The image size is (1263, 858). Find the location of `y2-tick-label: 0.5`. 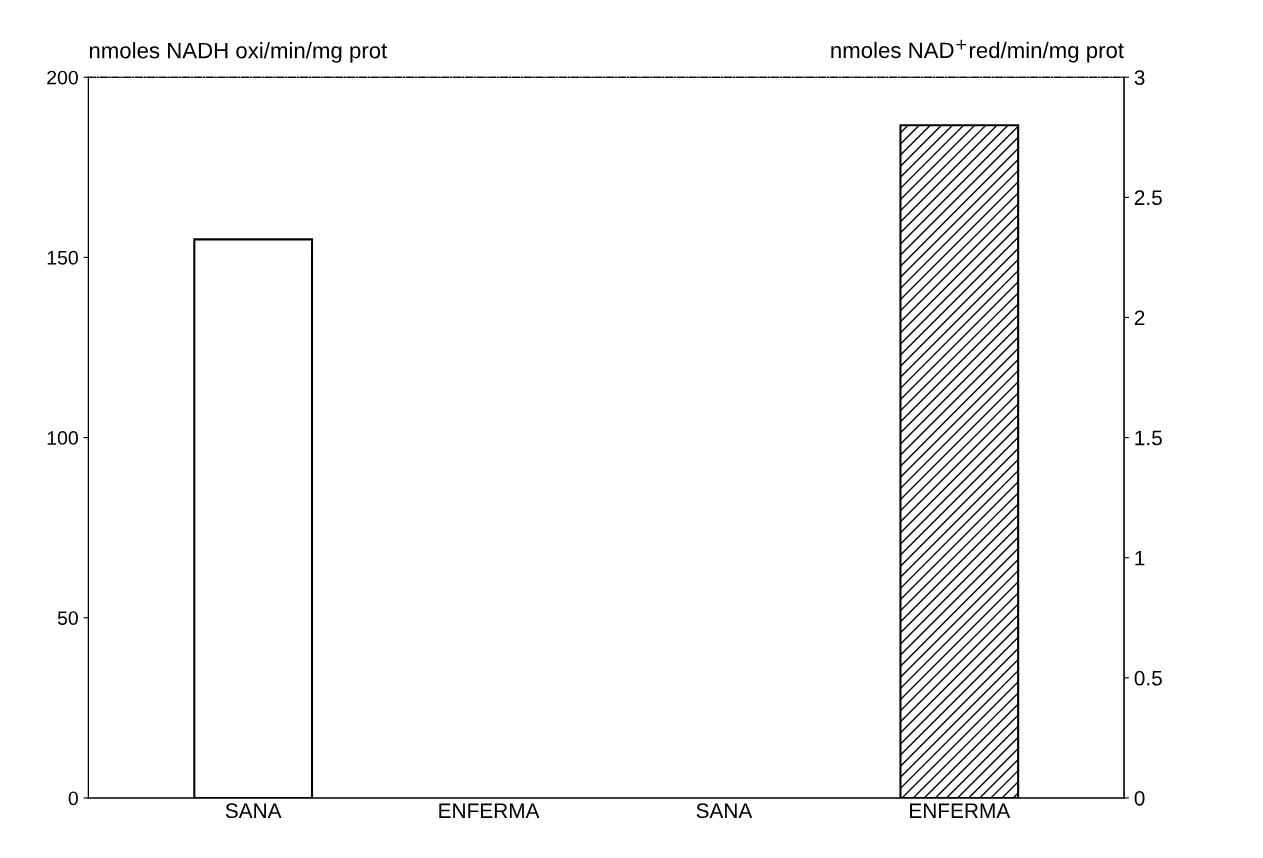

y2-tick-label: 0.5 is located at coordinates (1148, 678).